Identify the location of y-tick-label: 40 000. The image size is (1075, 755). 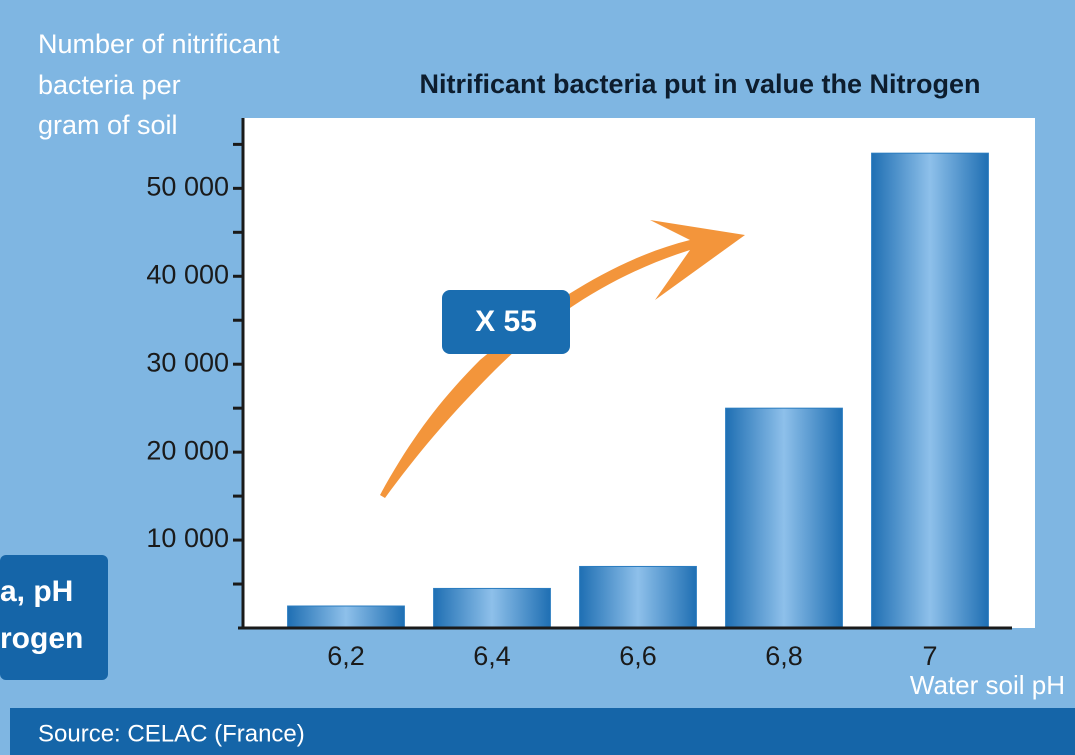
(187, 274).